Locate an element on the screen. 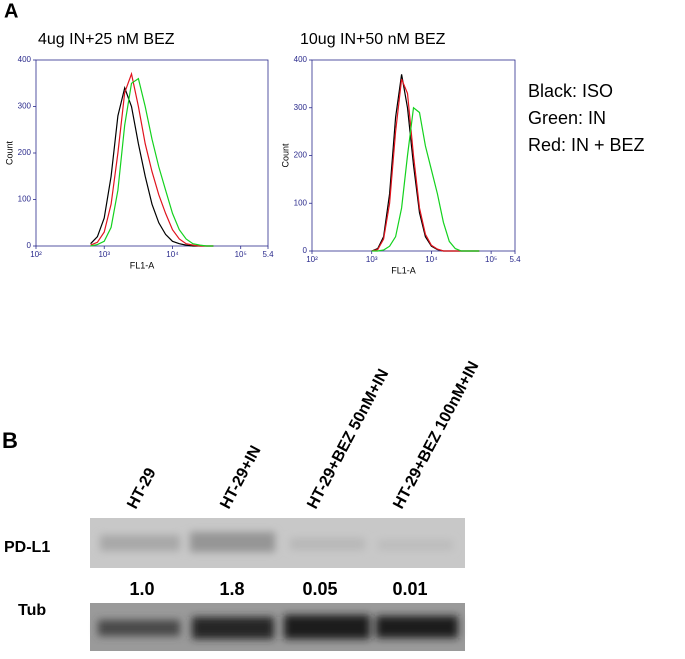 Image resolution: width=685 pixels, height=659 pixels. legend-entry: Black: ISO is located at coordinates (570, 91).